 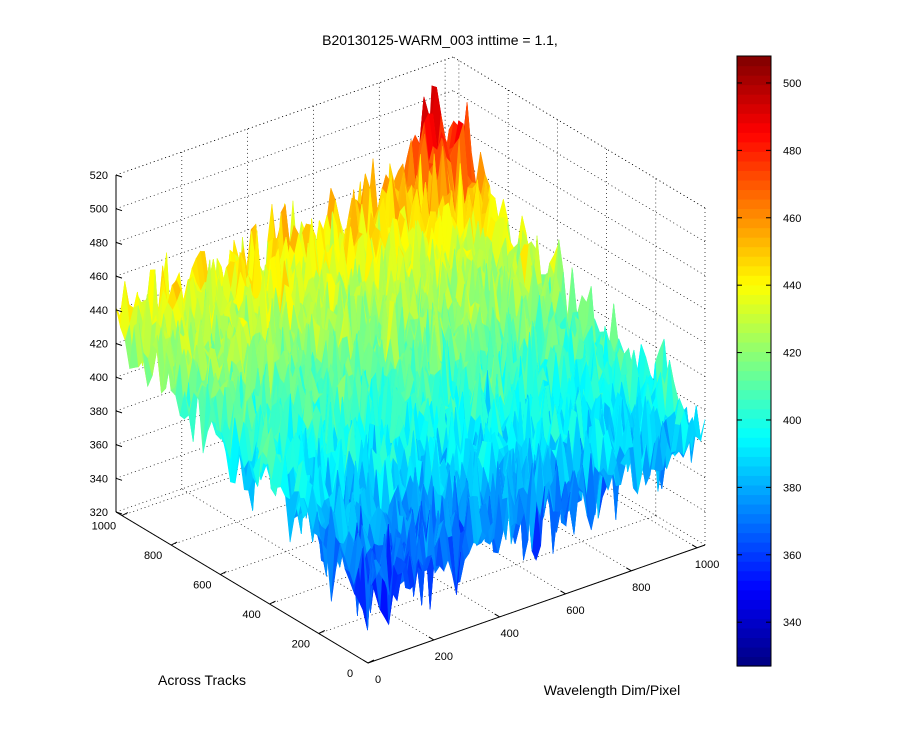 I want to click on z-tick-label: 420, so click(x=99, y=345).